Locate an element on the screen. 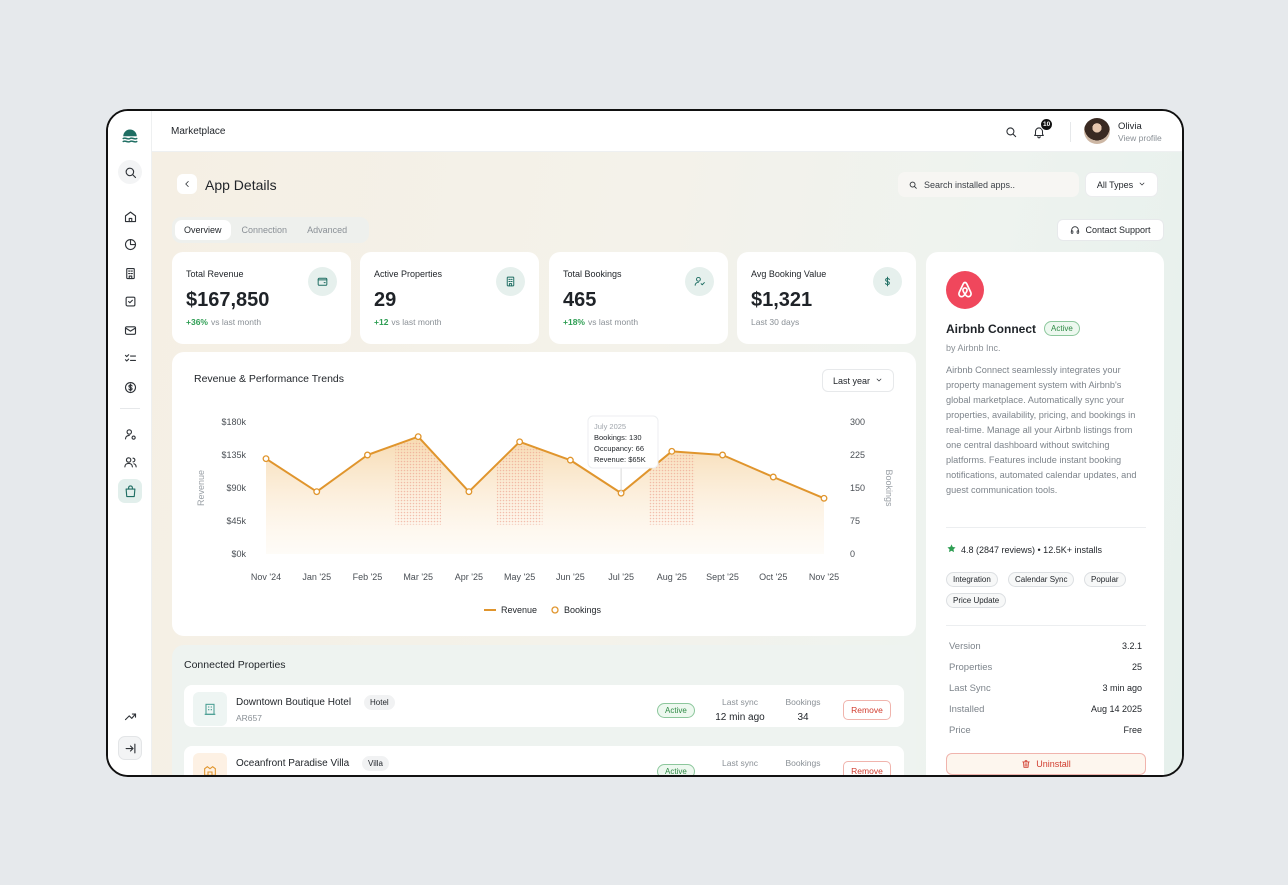 The width and height of the screenshot is (1288, 885). tab-overview: Overview is located at coordinates (203, 230).